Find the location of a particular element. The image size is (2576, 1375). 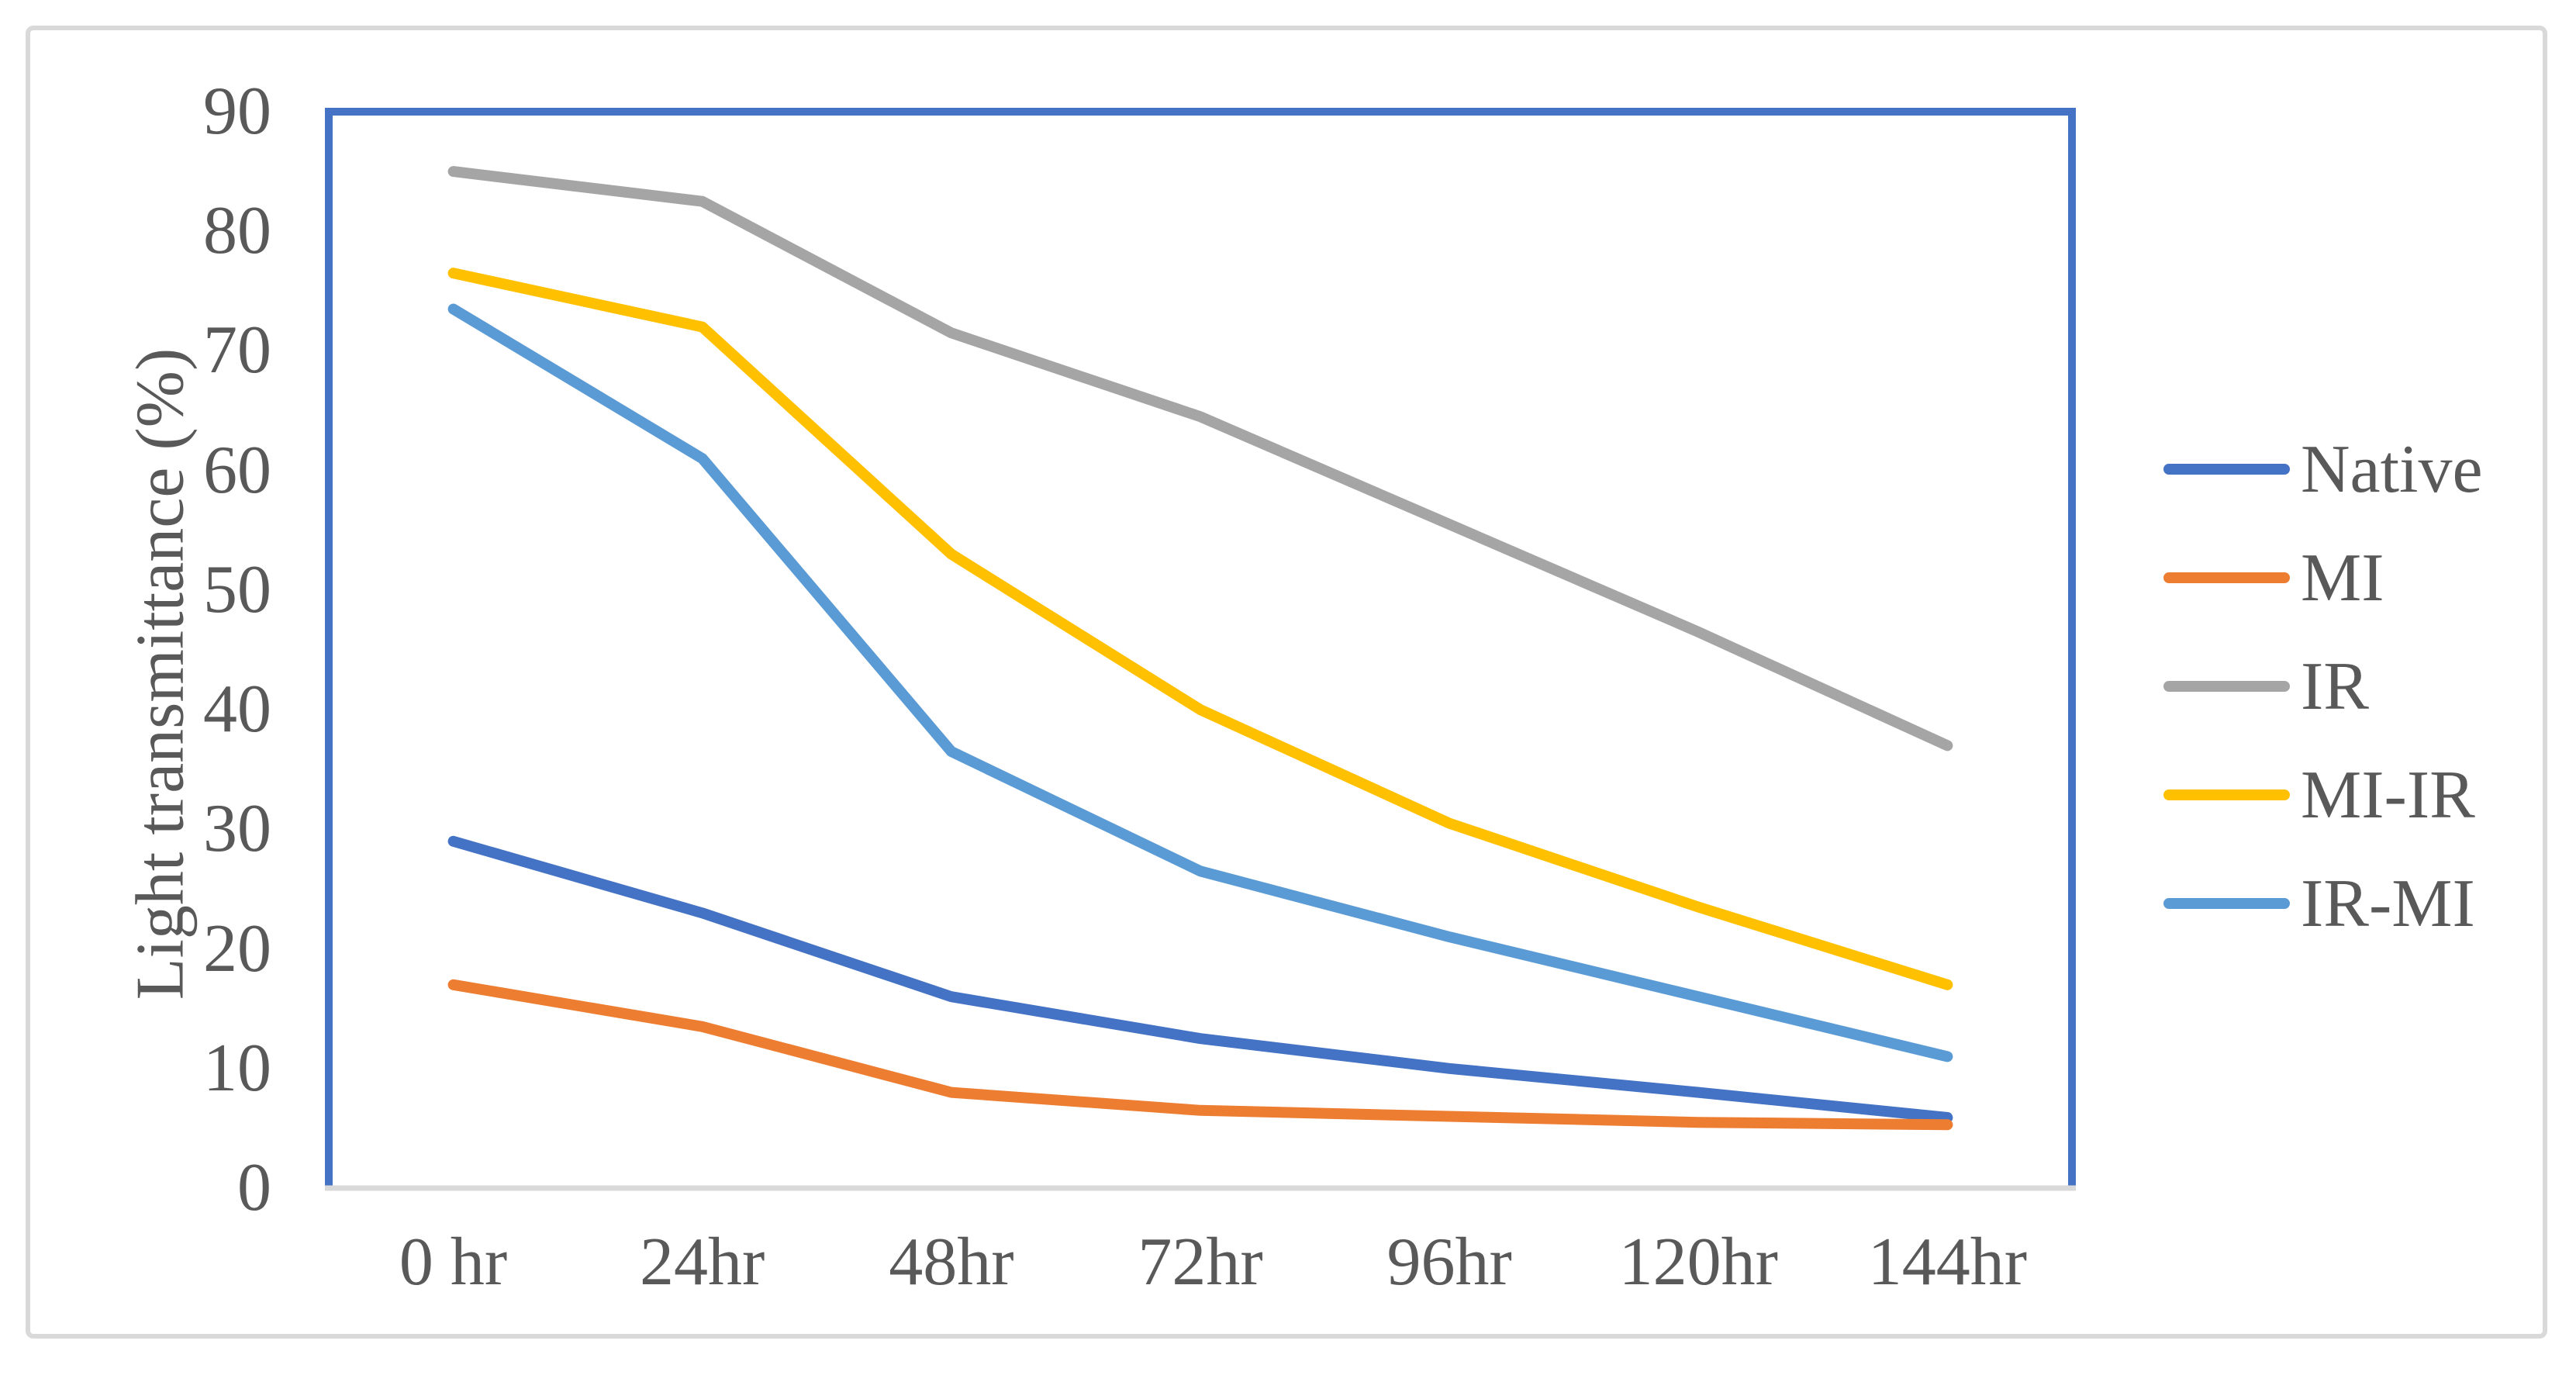

legend-label: IR is located at coordinates (2335, 686).